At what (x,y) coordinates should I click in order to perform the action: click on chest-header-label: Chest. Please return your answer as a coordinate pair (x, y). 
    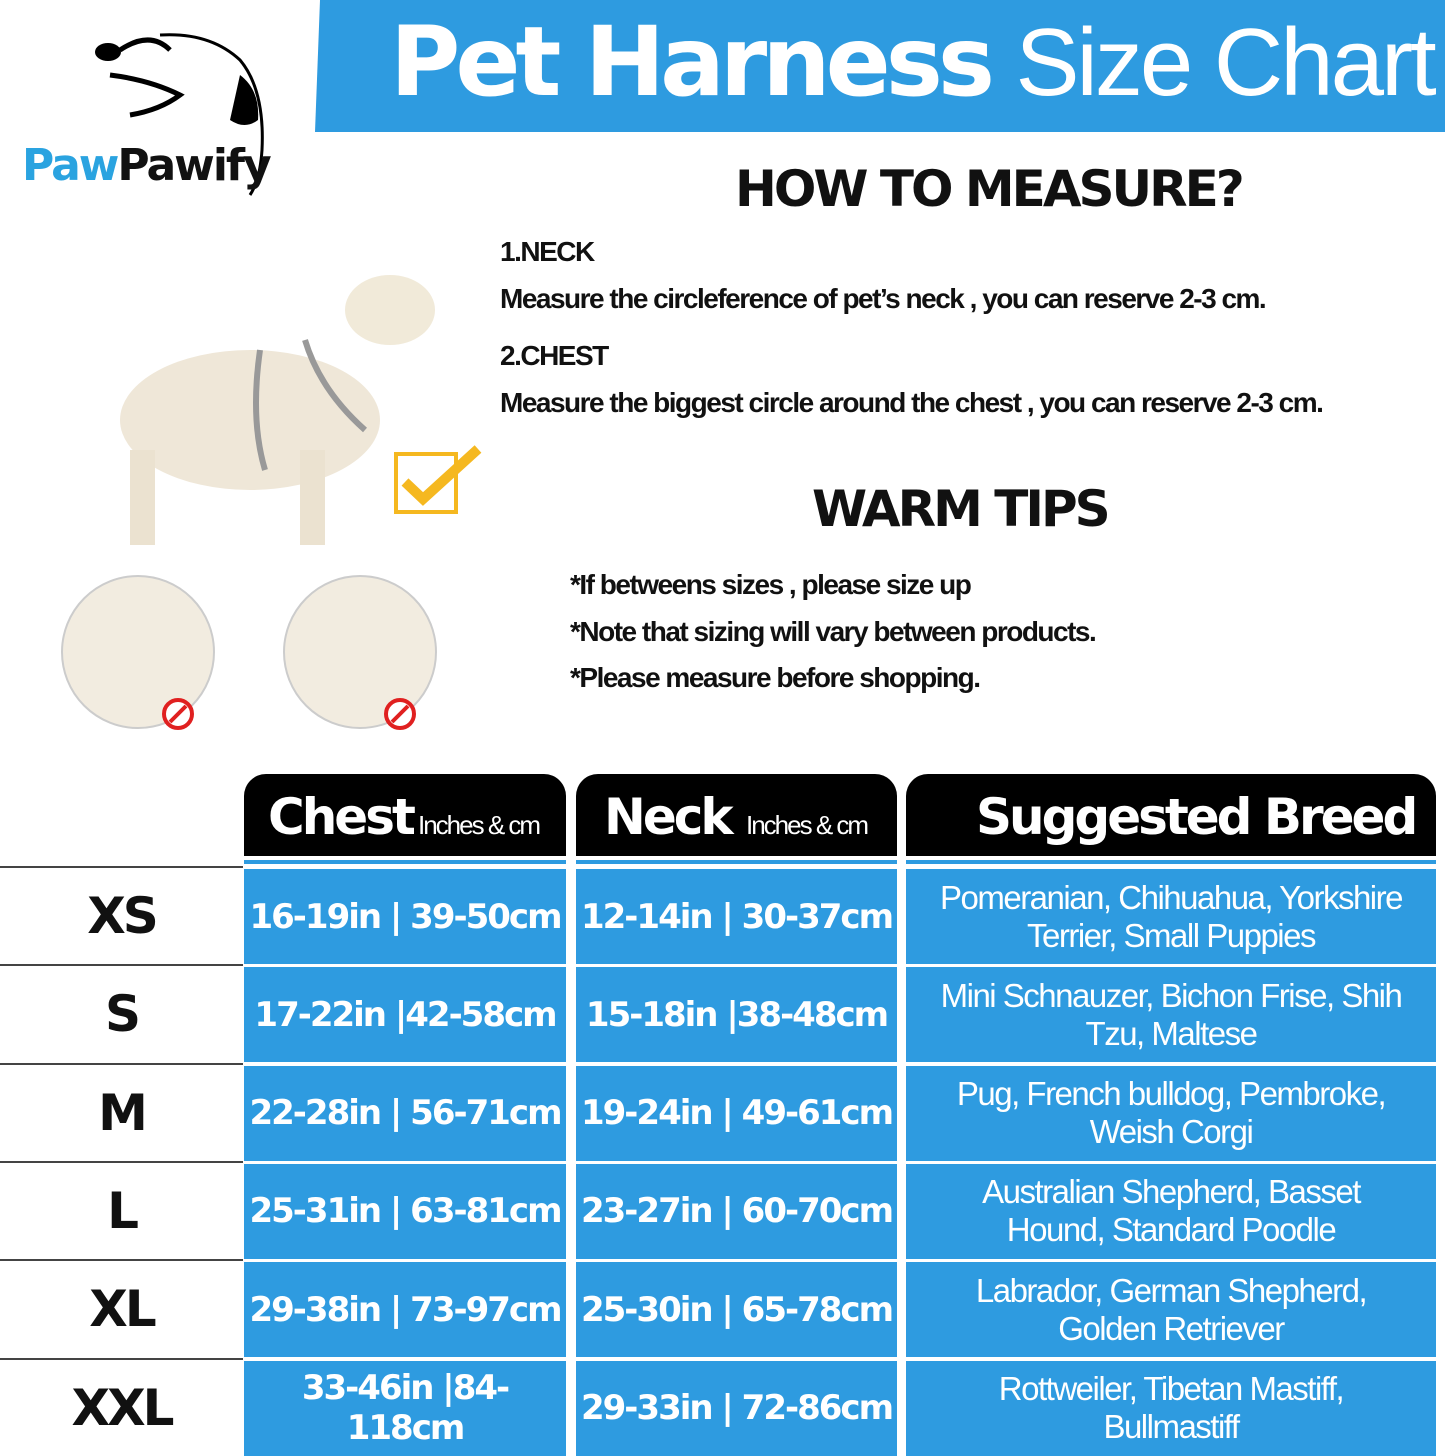
    Looking at the image, I should click on (342, 817).